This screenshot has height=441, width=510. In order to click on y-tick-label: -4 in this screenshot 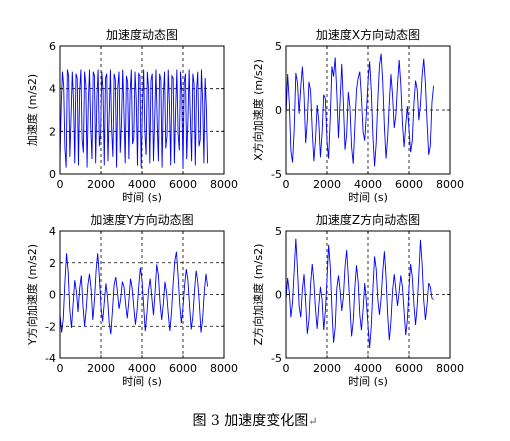, I will do `click(50, 358)`.